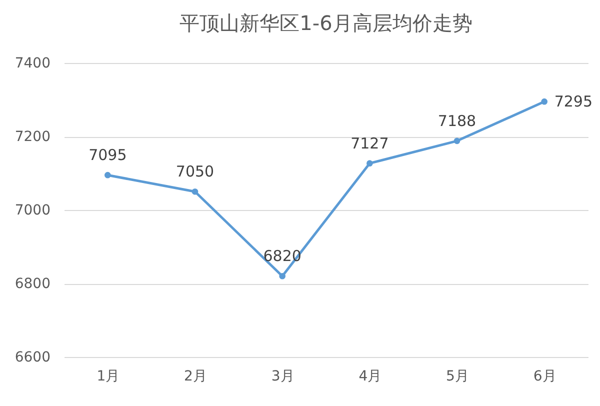 This screenshot has height=406, width=600. I want to click on data-label: 7188, so click(457, 121).